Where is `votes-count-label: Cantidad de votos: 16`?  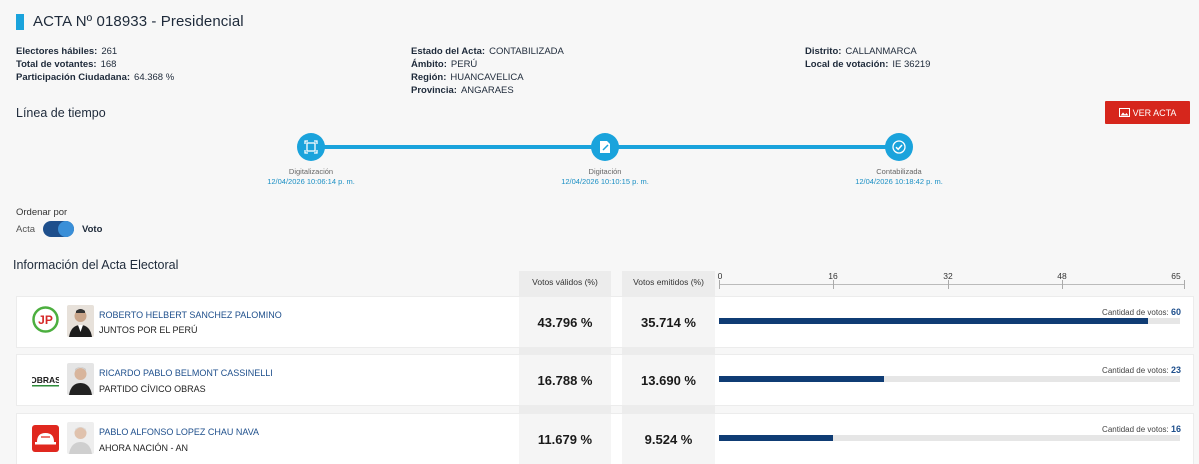 votes-count-label: Cantidad de votos: 16 is located at coordinates (1090, 429).